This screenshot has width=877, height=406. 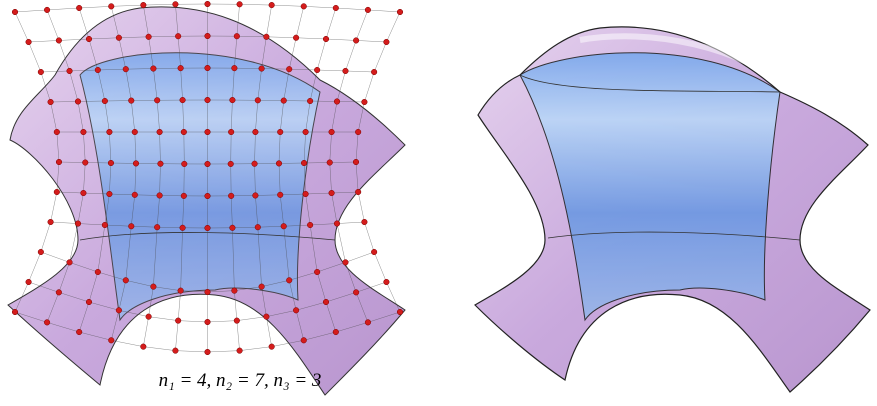 I want to click on caption: n₁ = 4, n₂ = 7, n₃ = 3, so click(x=240, y=380).